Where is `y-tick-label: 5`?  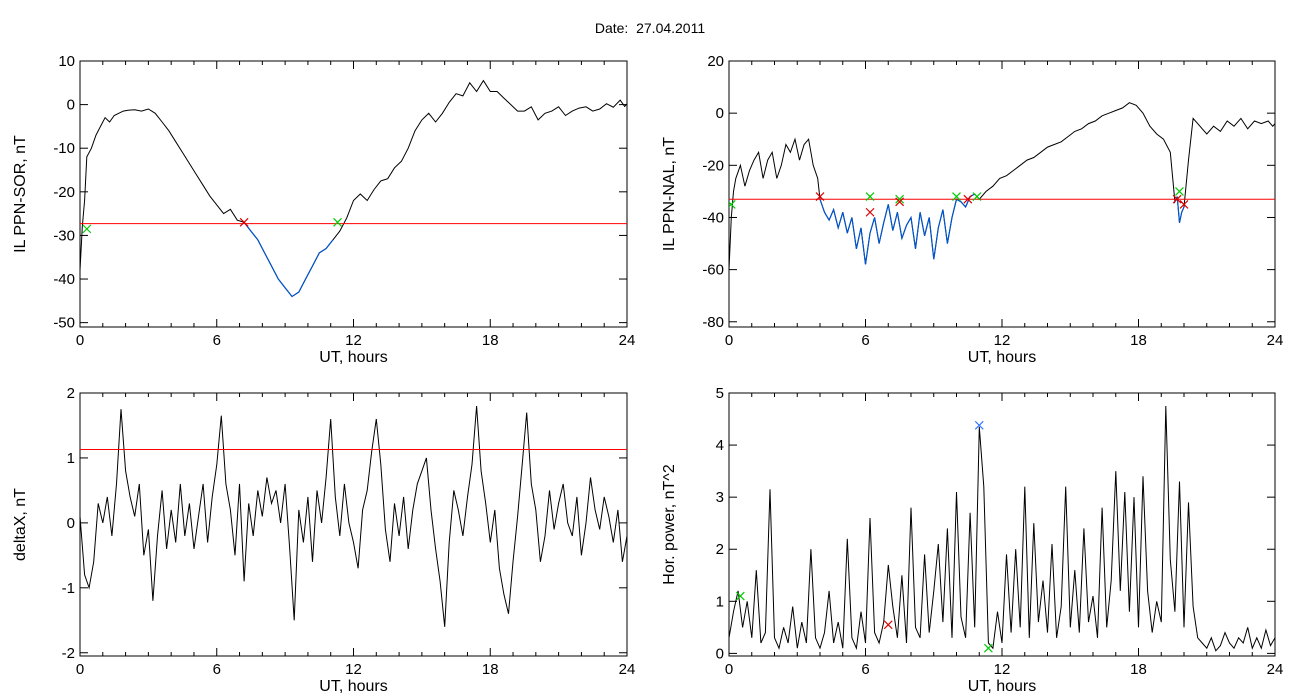
y-tick-label: 5 is located at coordinates (720, 393).